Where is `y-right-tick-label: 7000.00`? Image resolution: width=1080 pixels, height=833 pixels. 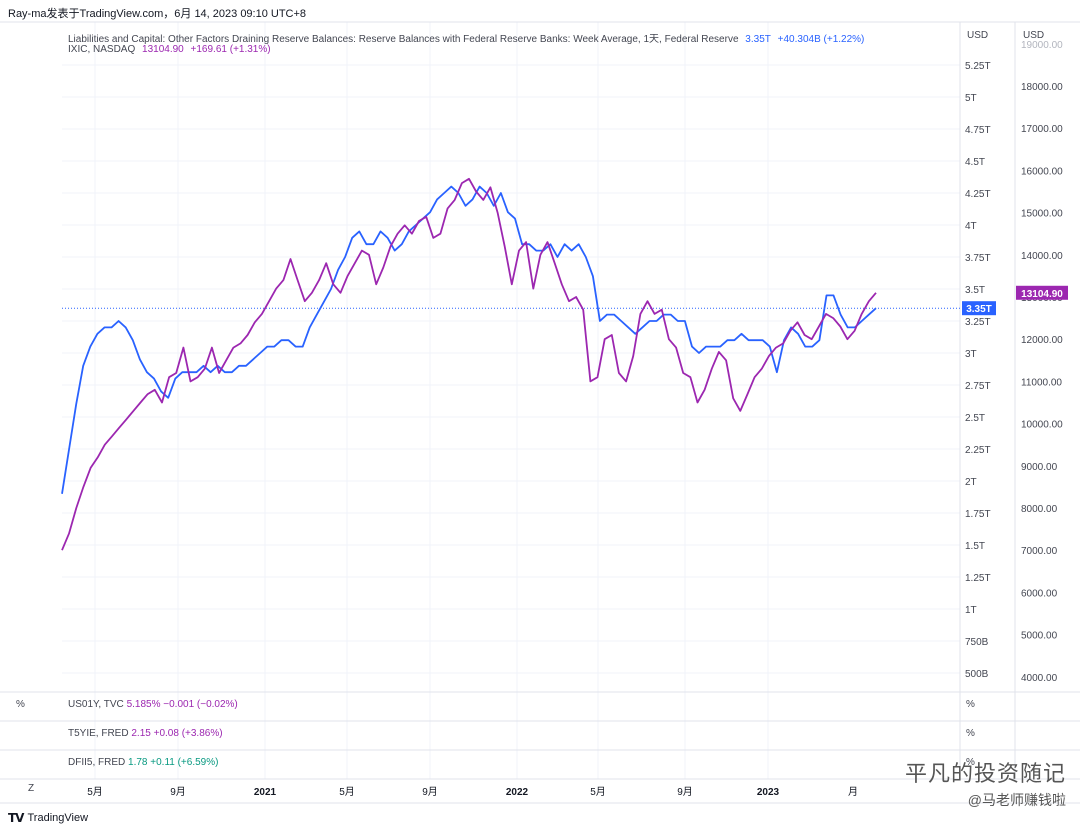 y-right-tick-label: 7000.00 is located at coordinates (1039, 551).